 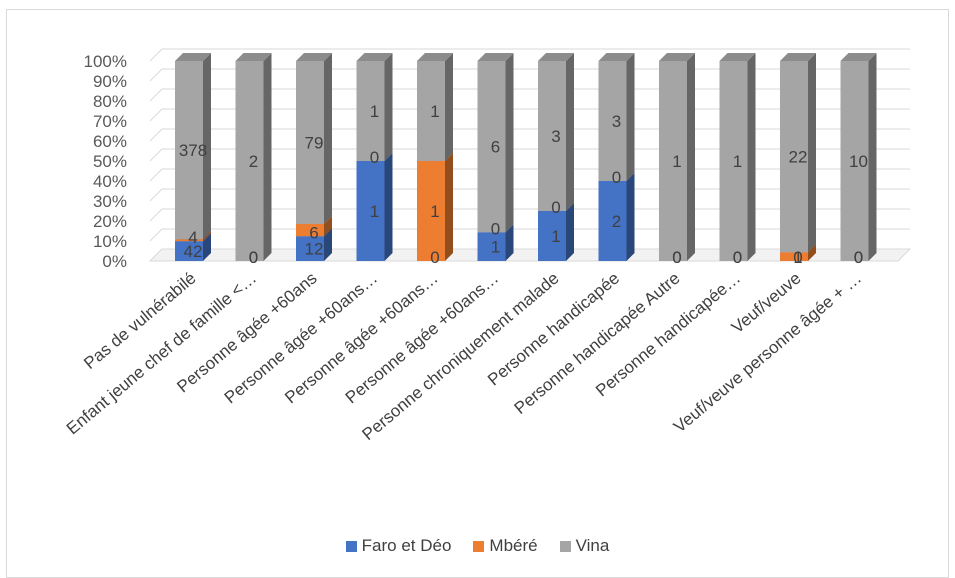 I want to click on y-tick-label: 0%, so click(x=114, y=261).